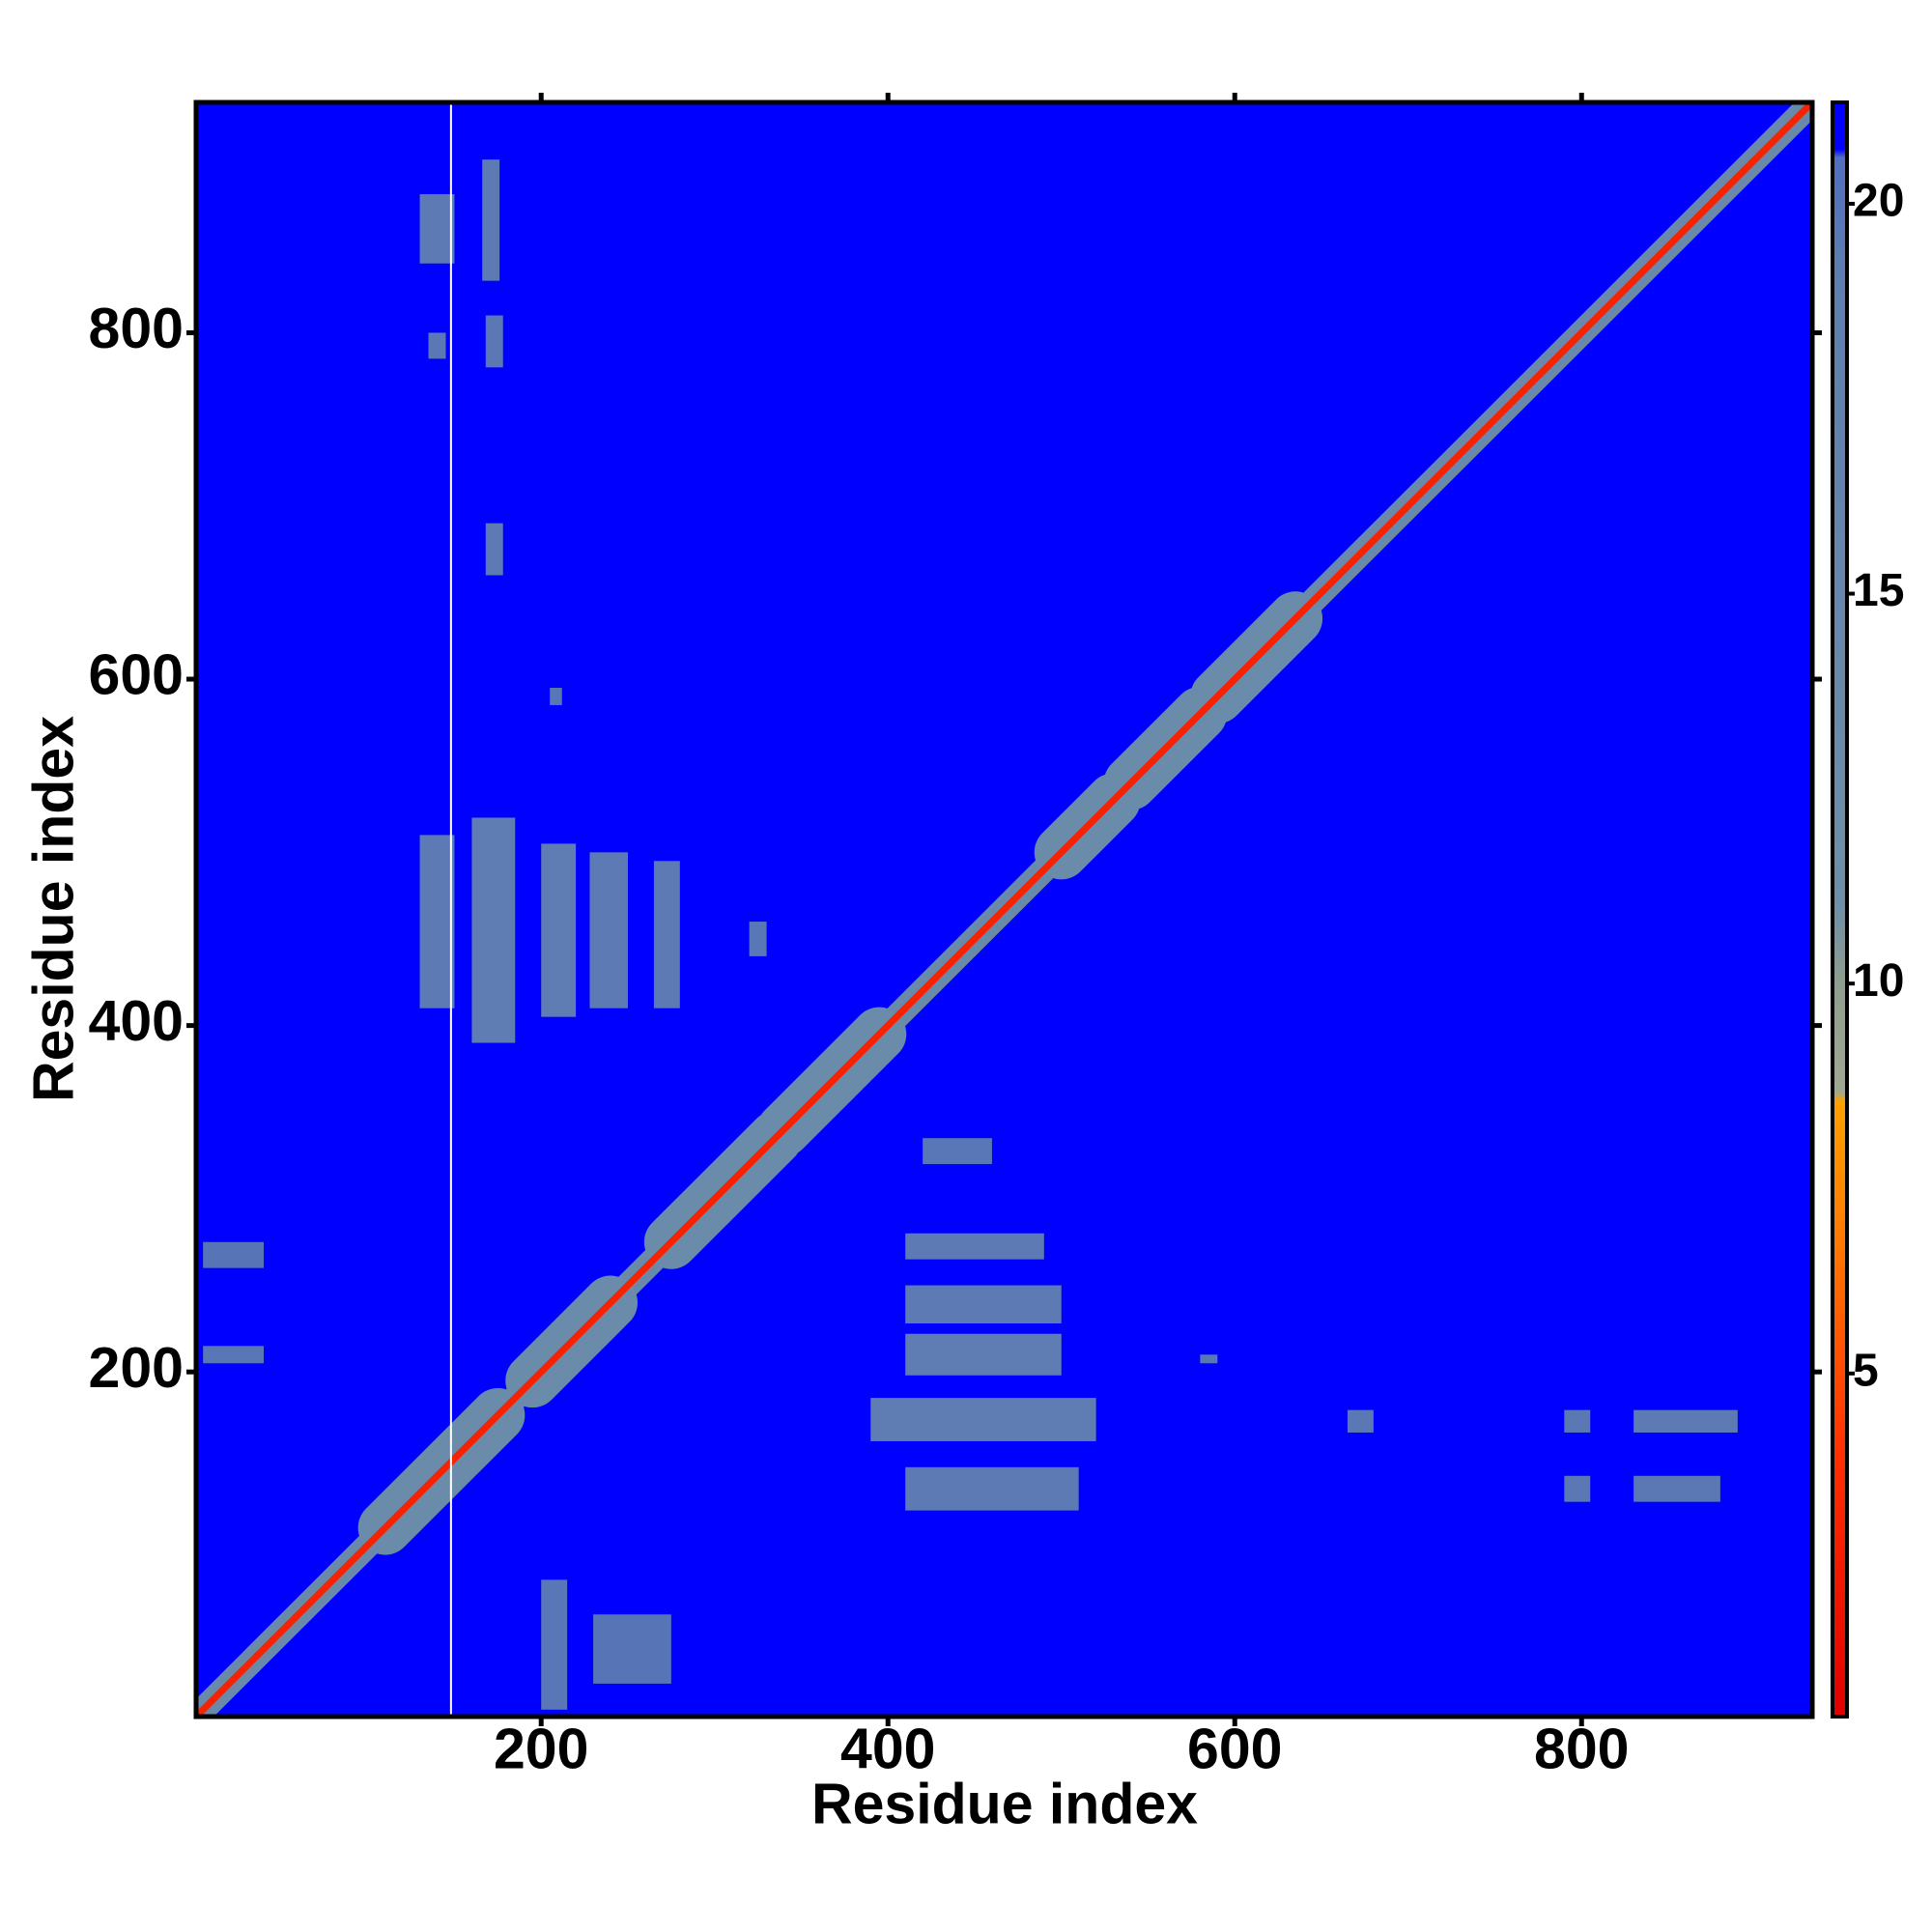  I want to click on colorbar-tick-label: 15, so click(1878, 590).